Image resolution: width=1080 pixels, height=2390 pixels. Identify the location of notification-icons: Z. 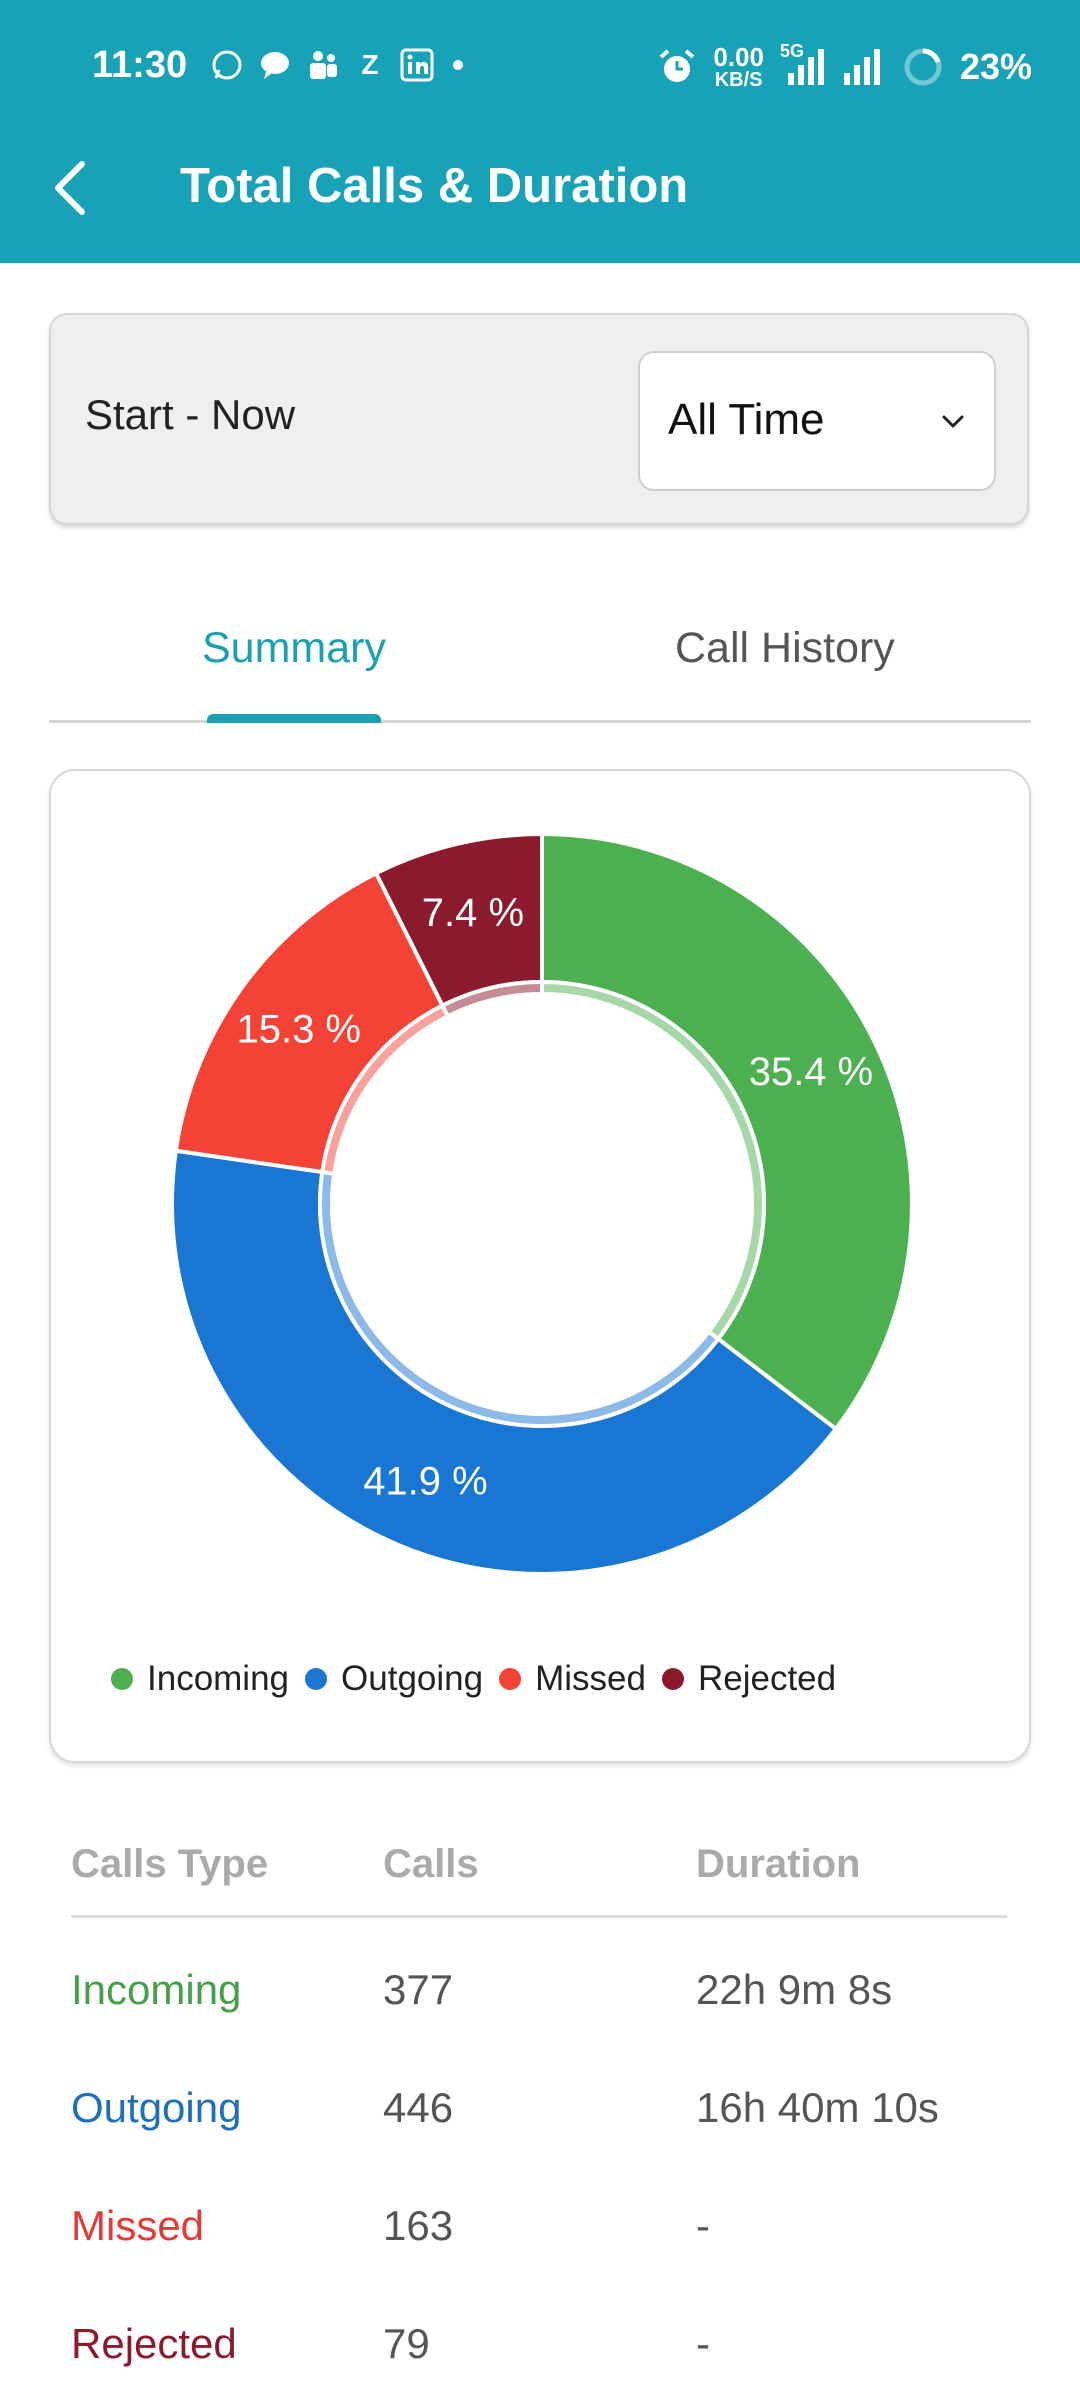
(339, 65).